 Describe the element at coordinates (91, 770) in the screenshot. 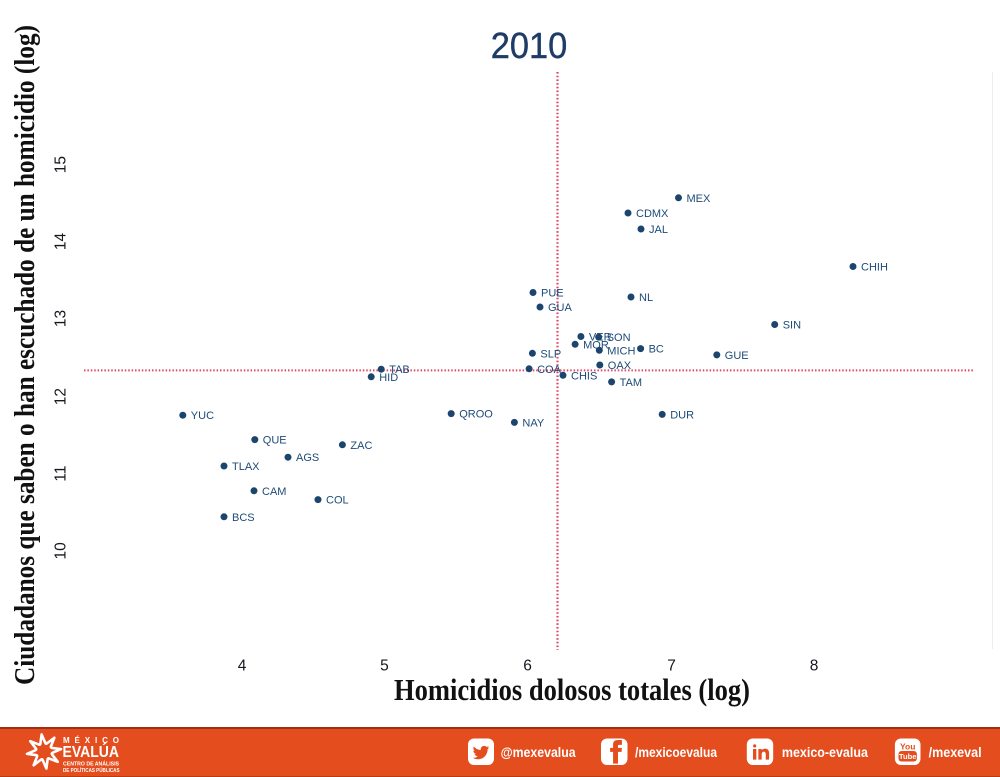

I see `svg-text: DE POLÍTICAS PÚBLICAS` at that location.